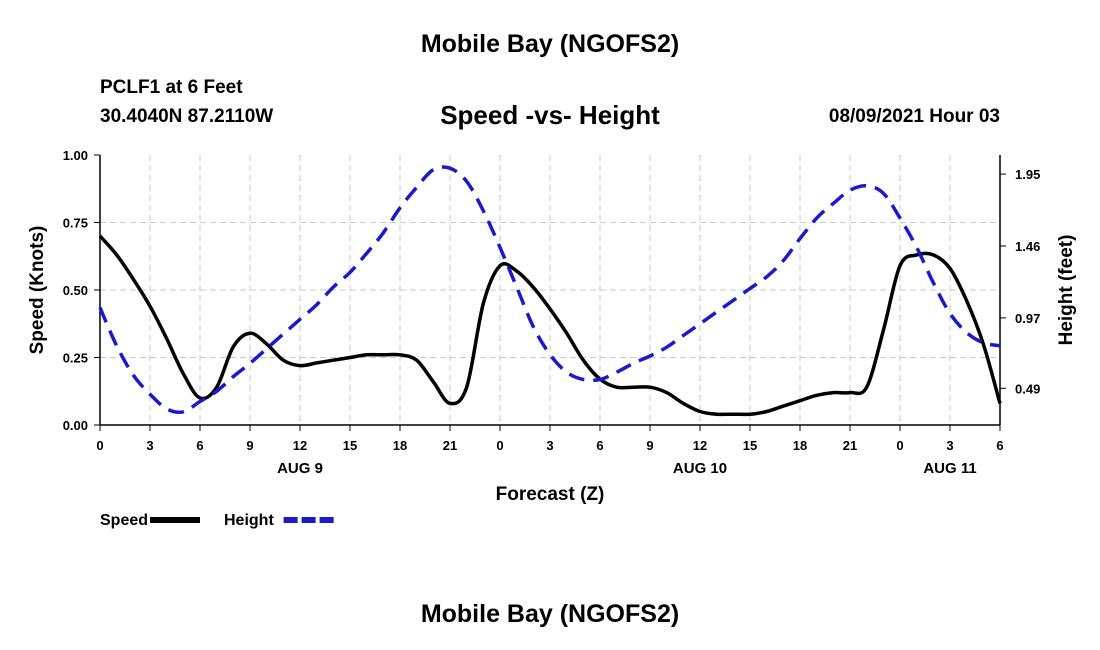 Image resolution: width=1100 pixels, height=650 pixels. Describe the element at coordinates (187, 116) in the screenshot. I see `station-coordinates: 30.4040N 87.2110W` at that location.